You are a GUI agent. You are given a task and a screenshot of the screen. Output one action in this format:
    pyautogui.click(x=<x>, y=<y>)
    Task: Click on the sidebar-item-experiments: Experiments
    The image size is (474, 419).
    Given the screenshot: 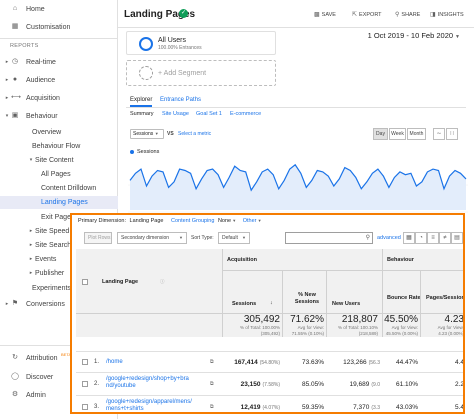 What is the action you would take?
    pyautogui.click(x=59, y=288)
    